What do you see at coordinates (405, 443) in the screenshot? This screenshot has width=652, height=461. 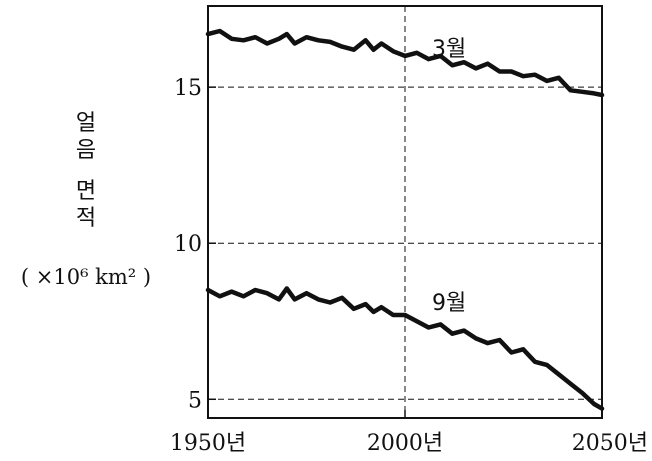 I see `x-tick-label-2000: 2000년` at bounding box center [405, 443].